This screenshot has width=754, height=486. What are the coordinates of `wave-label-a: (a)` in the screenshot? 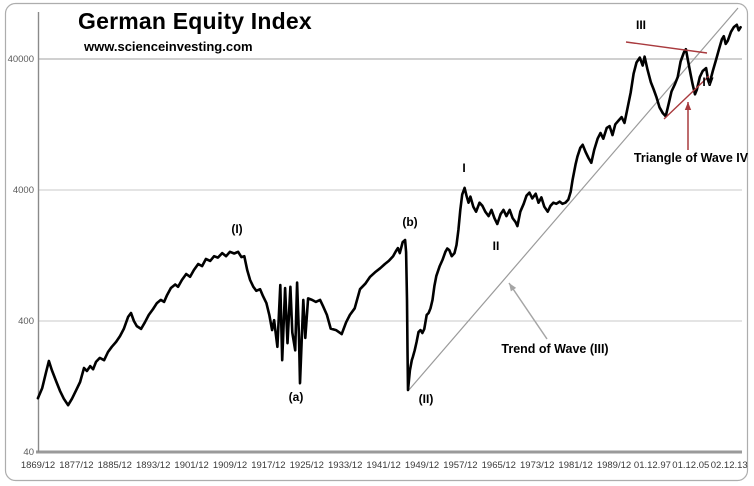 It's located at (296, 397).